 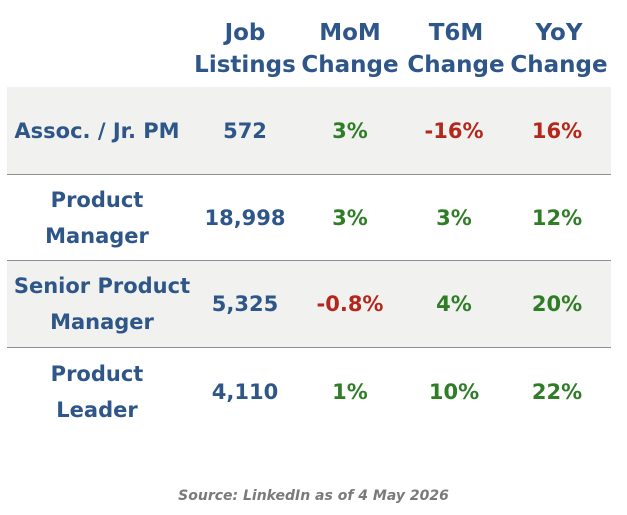 I want to click on header-job-listings-line1: Job, so click(x=245, y=33).